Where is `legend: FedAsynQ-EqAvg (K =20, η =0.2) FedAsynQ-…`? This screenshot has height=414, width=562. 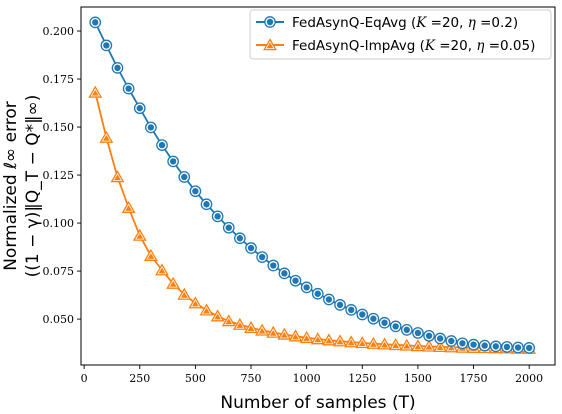
legend: FedAsynQ-EqAvg (K =20, η =0.2) FedAsynQ-… is located at coordinates (400, 34).